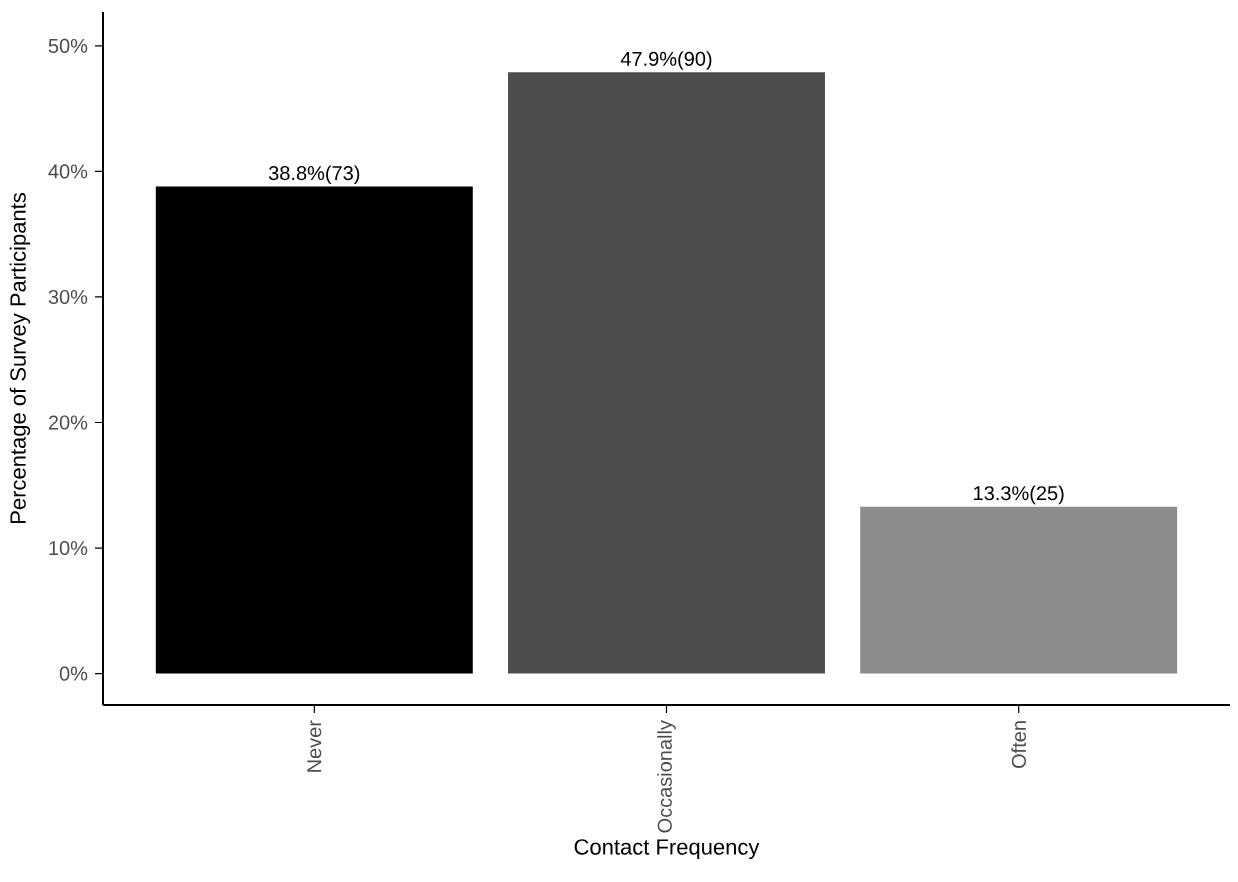  I want to click on x-tick-label: Occasionally, so click(666, 776).